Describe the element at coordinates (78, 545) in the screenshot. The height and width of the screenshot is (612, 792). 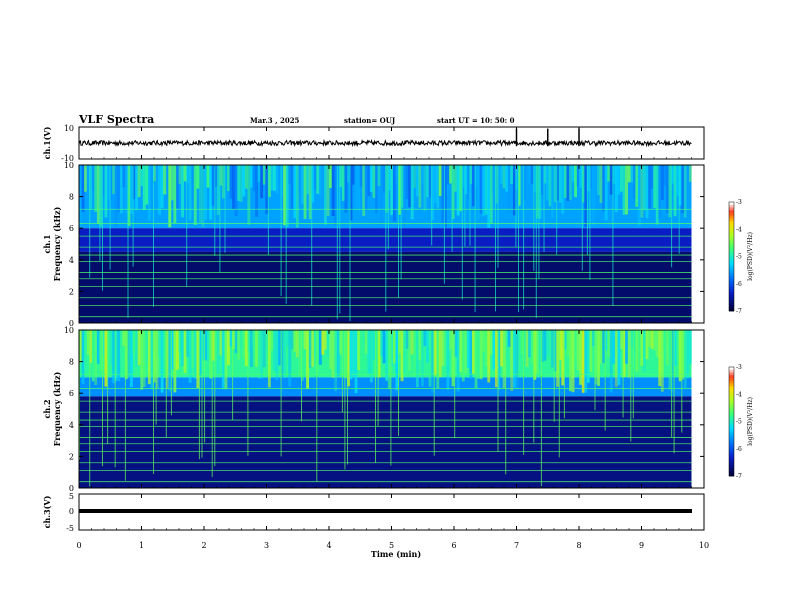
I see `xtick-label: 0` at that location.